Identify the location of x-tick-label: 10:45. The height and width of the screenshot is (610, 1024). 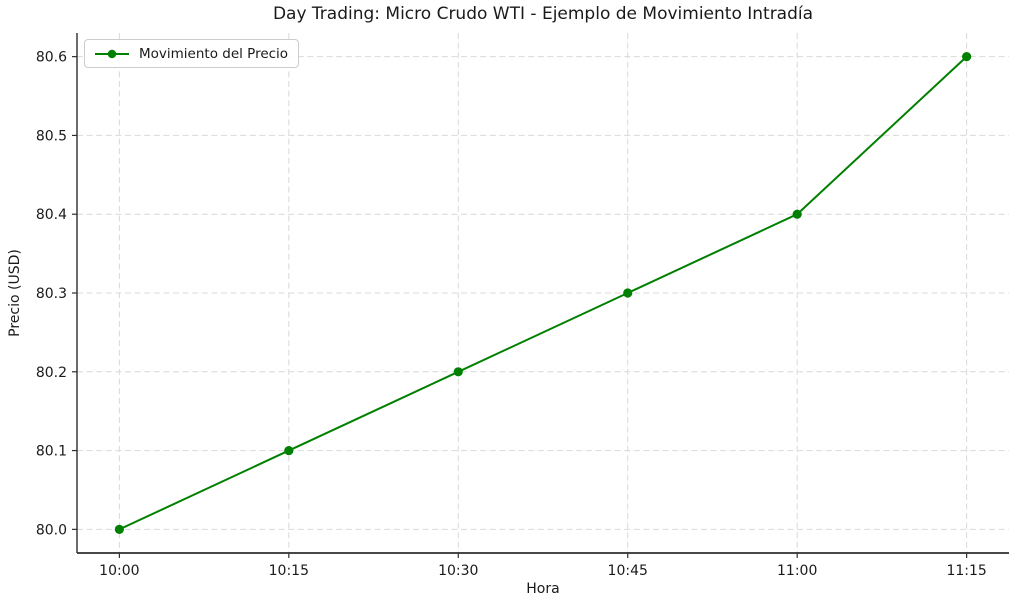
(628, 571).